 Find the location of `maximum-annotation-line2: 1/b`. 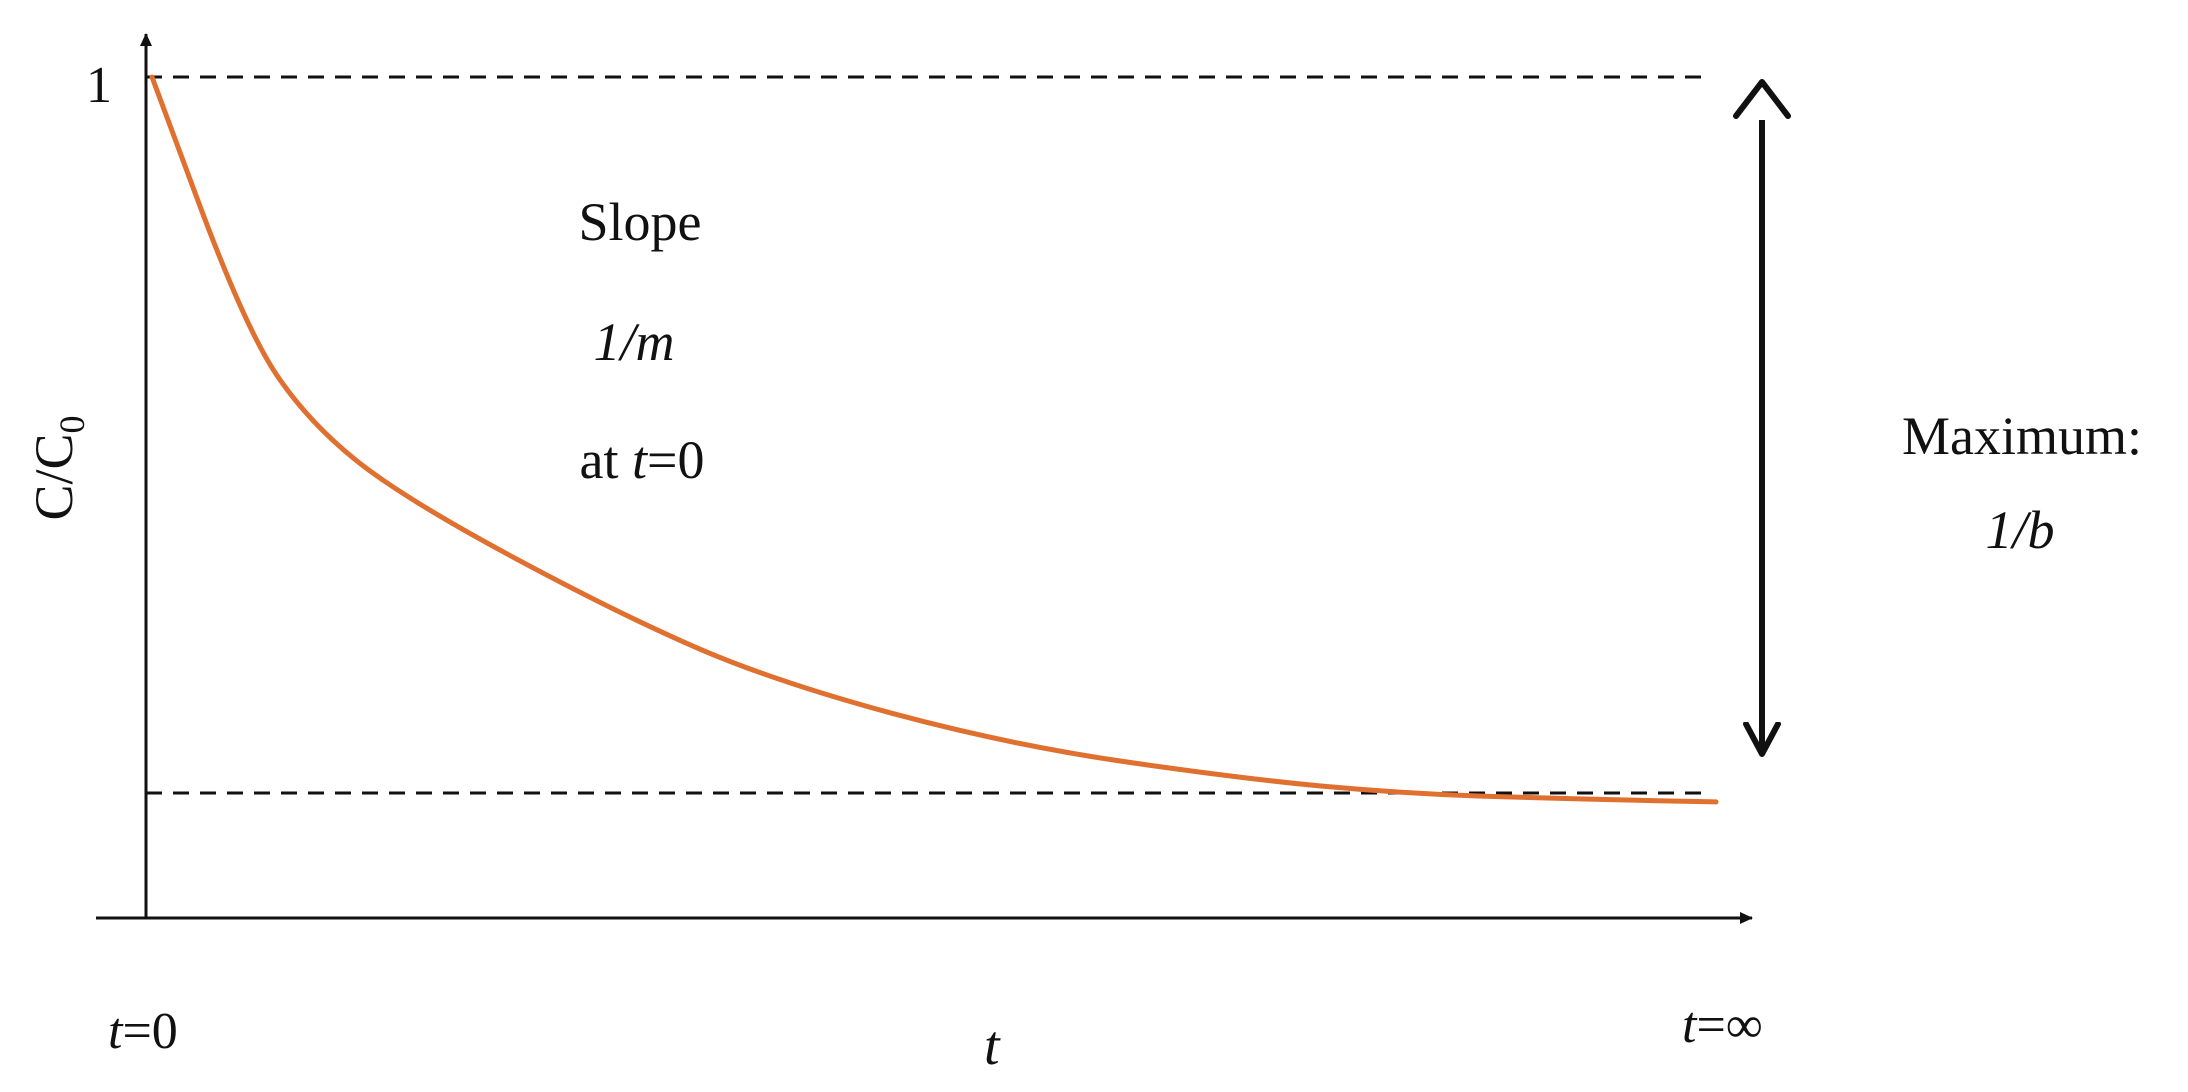

maximum-annotation-line2: 1/b is located at coordinates (2019, 530).